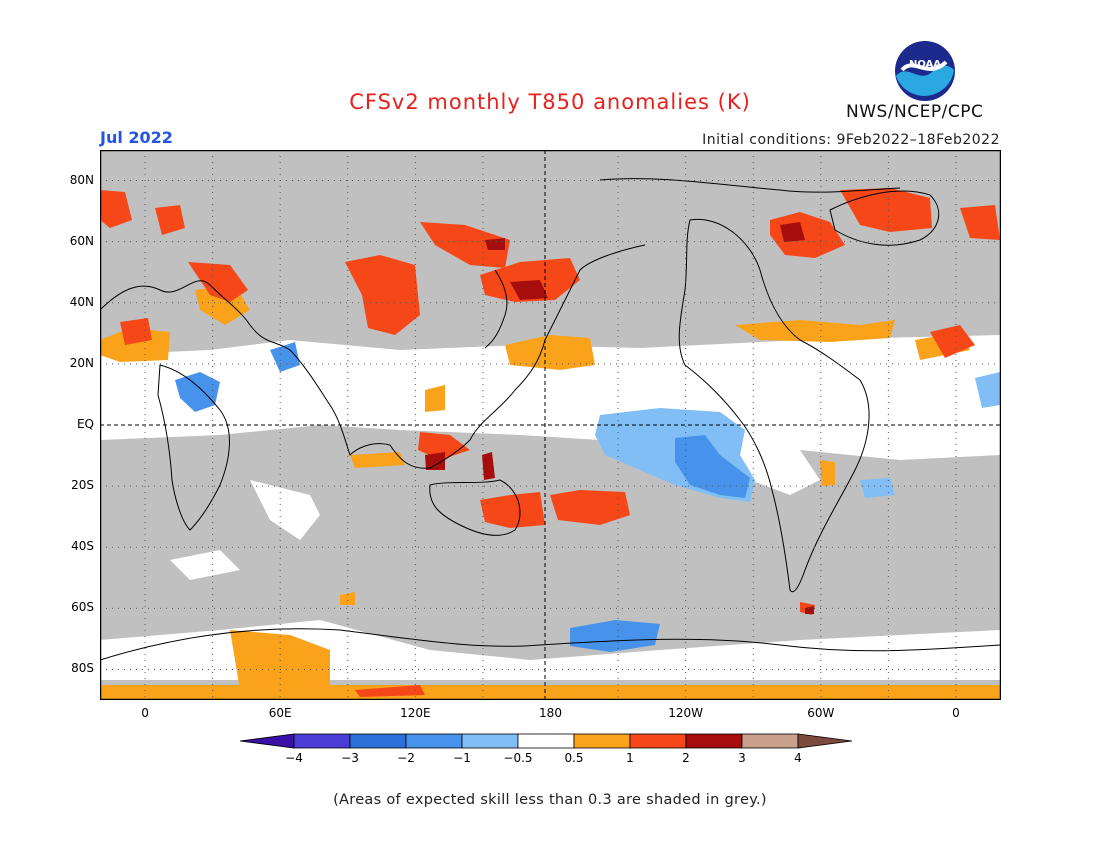 The width and height of the screenshot is (1100, 850). Describe the element at coordinates (415, 713) in the screenshot. I see `longitude-label: 120E` at that location.